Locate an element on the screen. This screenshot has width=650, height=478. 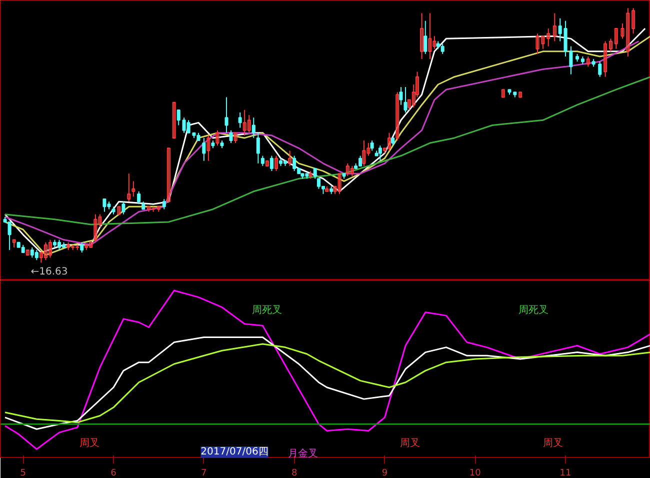
x-tick-label: 5 is located at coordinates (23, 473).